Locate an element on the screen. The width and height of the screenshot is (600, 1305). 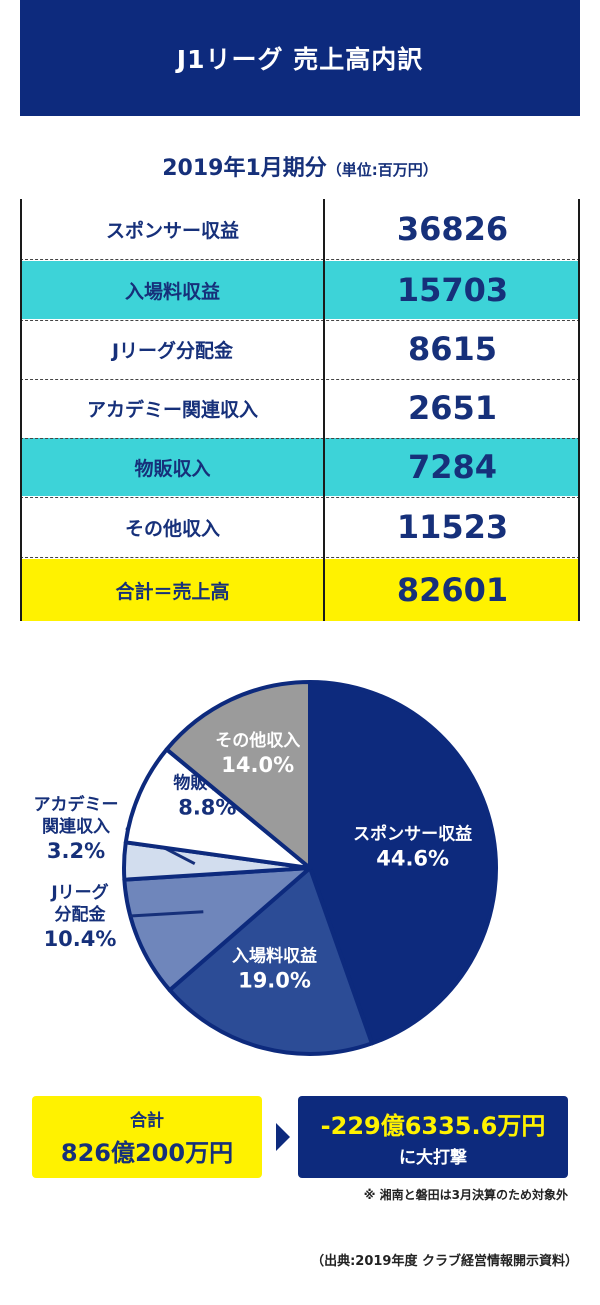
page-title: J1リーグ 売上高内訳 is located at coordinates (300, 59).